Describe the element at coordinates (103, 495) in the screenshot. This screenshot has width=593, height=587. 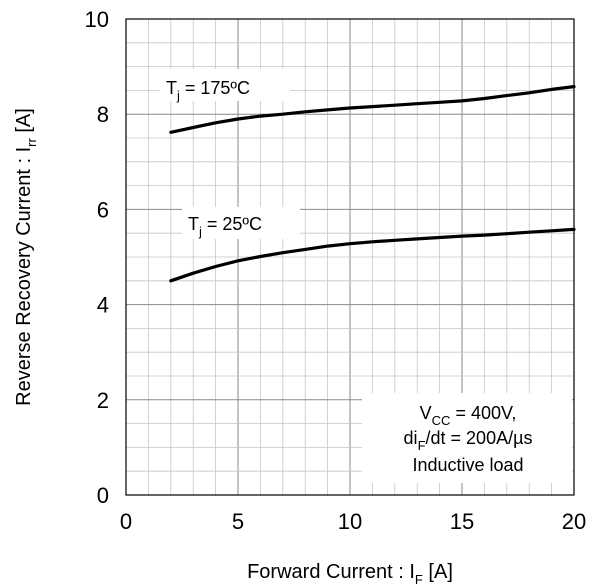
I see `y-tick-label: 0` at that location.